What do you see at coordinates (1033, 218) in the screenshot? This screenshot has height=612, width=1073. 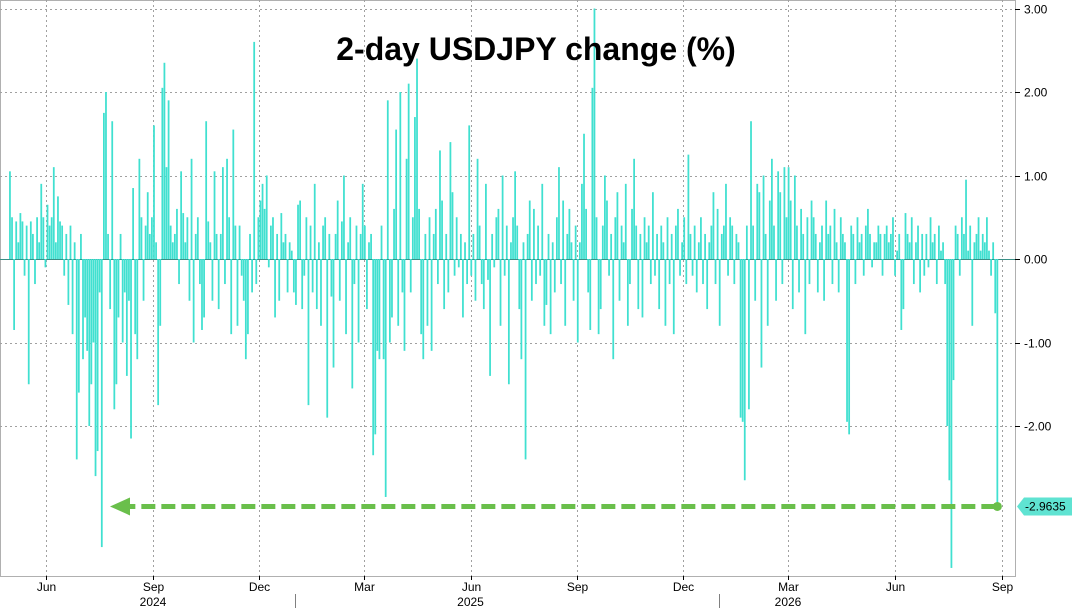 I see `y-axis: 3.00 2.00 1.00 0.00 -1.00 -2.00` at bounding box center [1033, 218].